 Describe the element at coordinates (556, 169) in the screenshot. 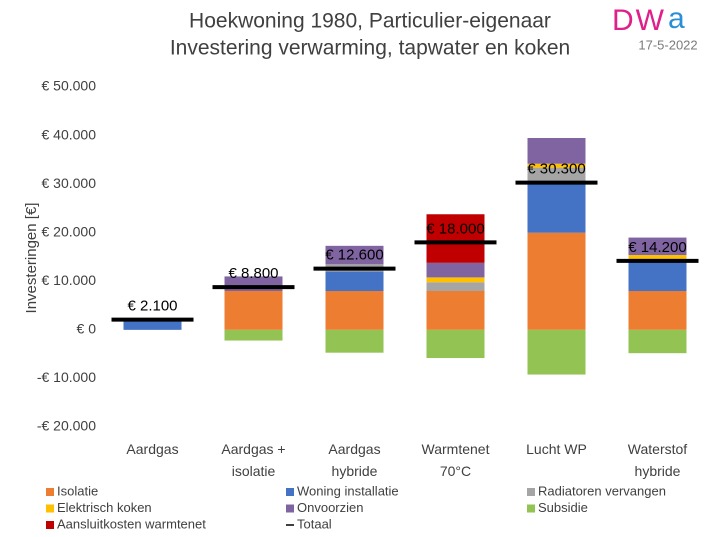

I see `data-label: € 30.300` at that location.